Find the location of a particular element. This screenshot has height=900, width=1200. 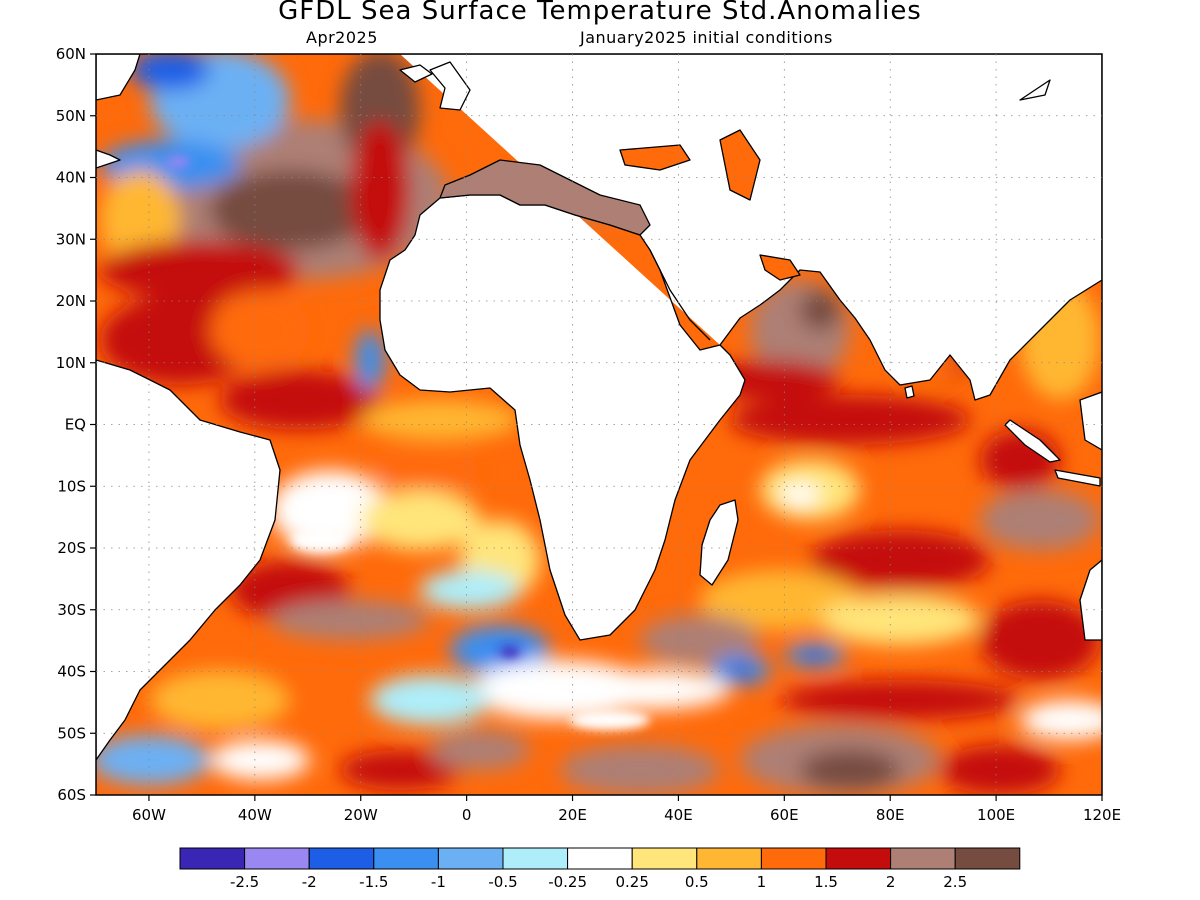

arabia-coast is located at coordinates (680, 295).